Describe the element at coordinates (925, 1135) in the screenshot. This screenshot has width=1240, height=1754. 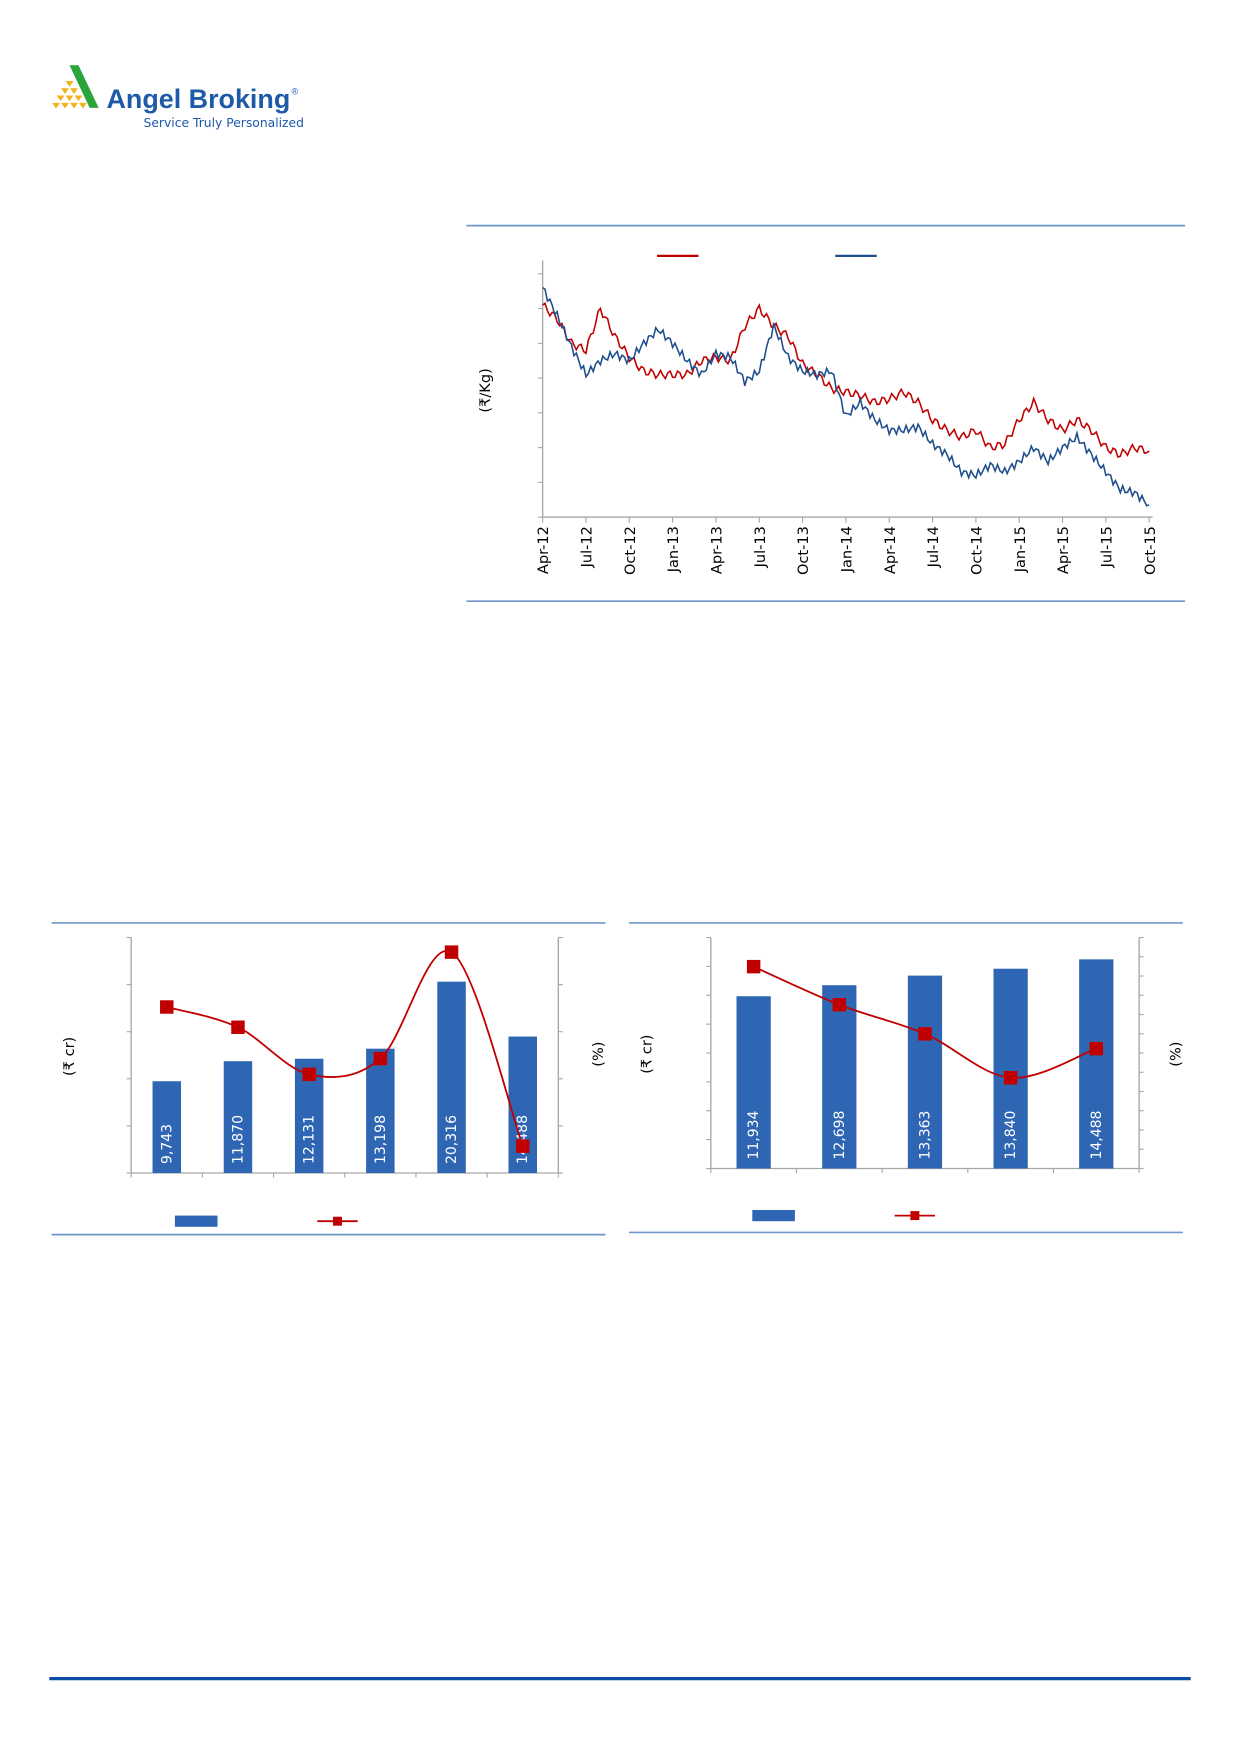
I see `bar-data-label: 13,363` at that location.